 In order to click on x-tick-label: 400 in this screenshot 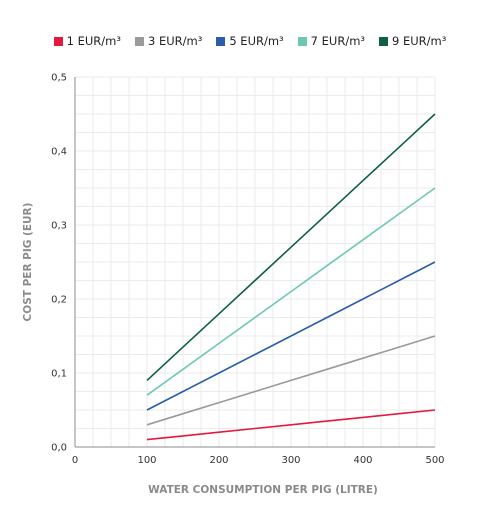, I will do `click(362, 460)`.